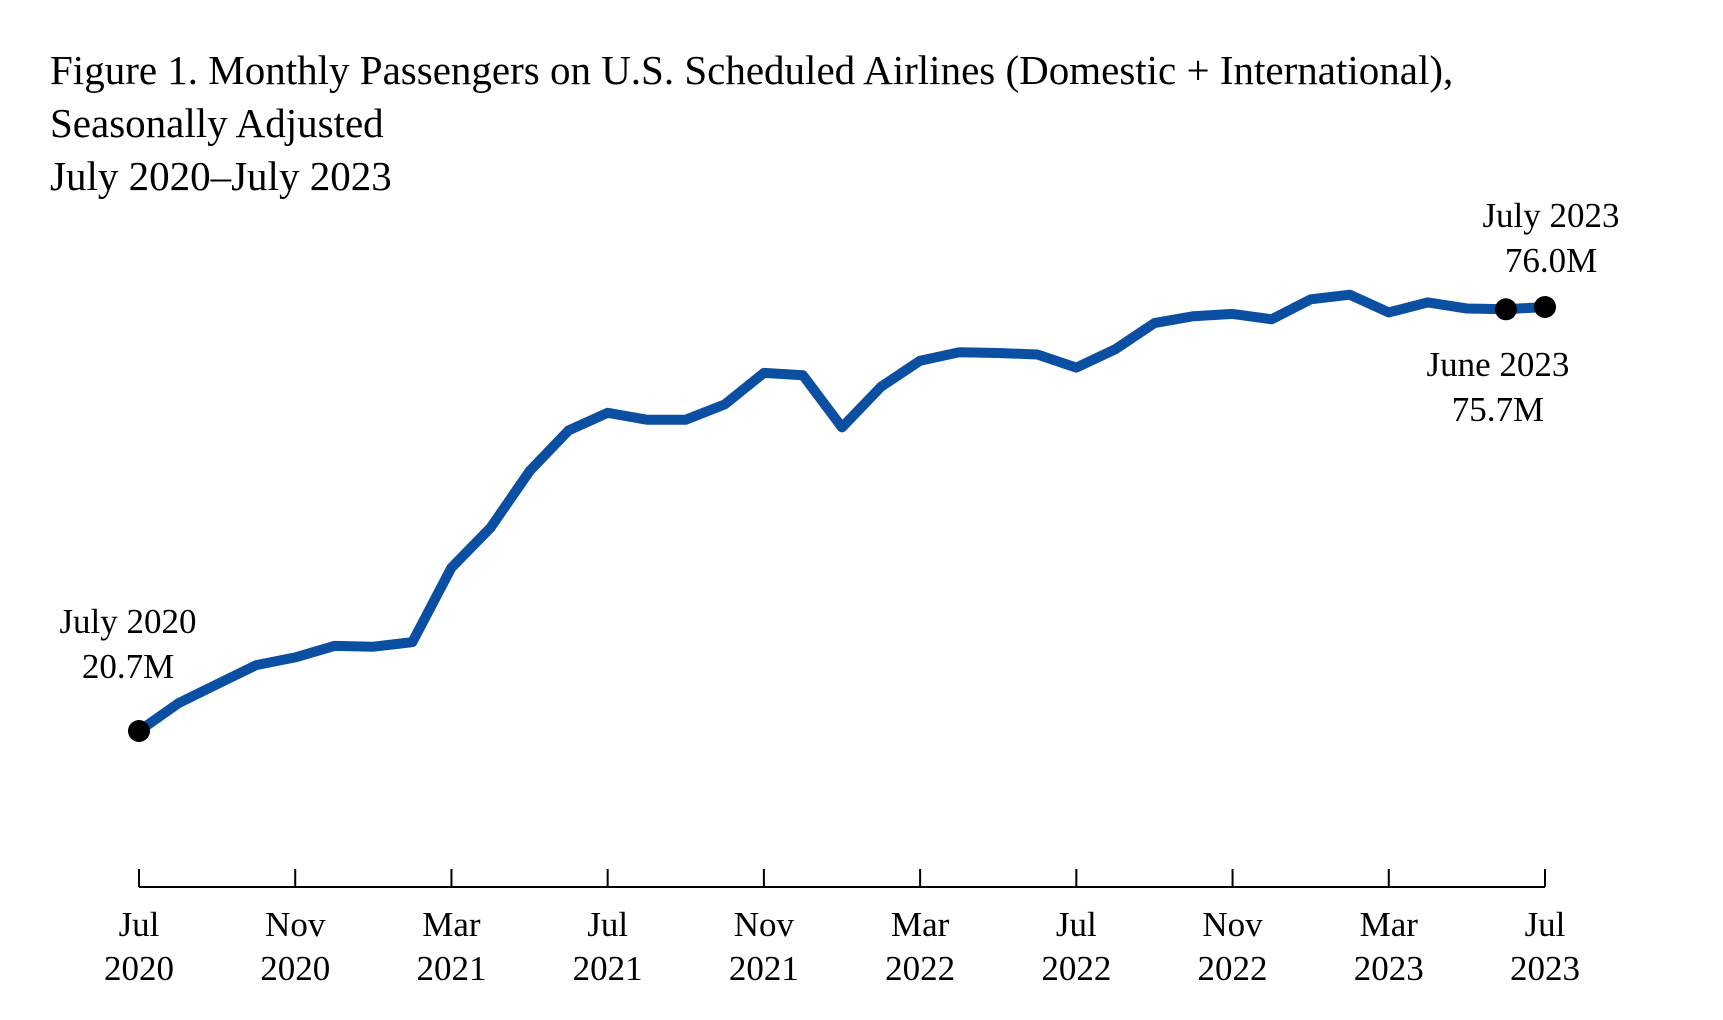 This screenshot has width=1723, height=1020. Describe the element at coordinates (1498, 409) in the screenshot. I see `annotation-value: 75.7M` at that location.